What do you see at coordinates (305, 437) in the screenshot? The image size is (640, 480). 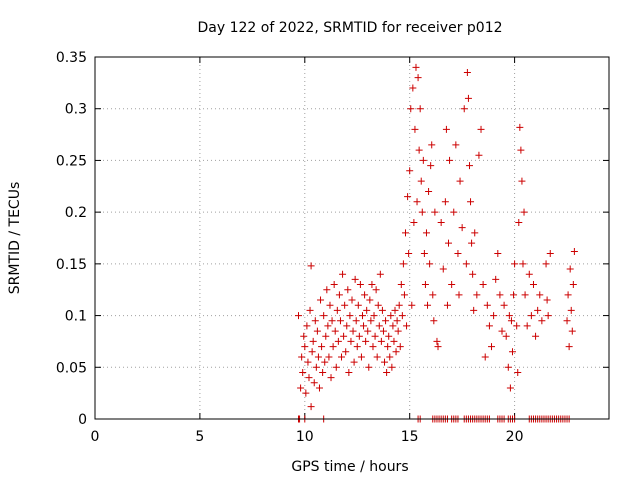 I see `x-tick-label: 10` at bounding box center [305, 437].